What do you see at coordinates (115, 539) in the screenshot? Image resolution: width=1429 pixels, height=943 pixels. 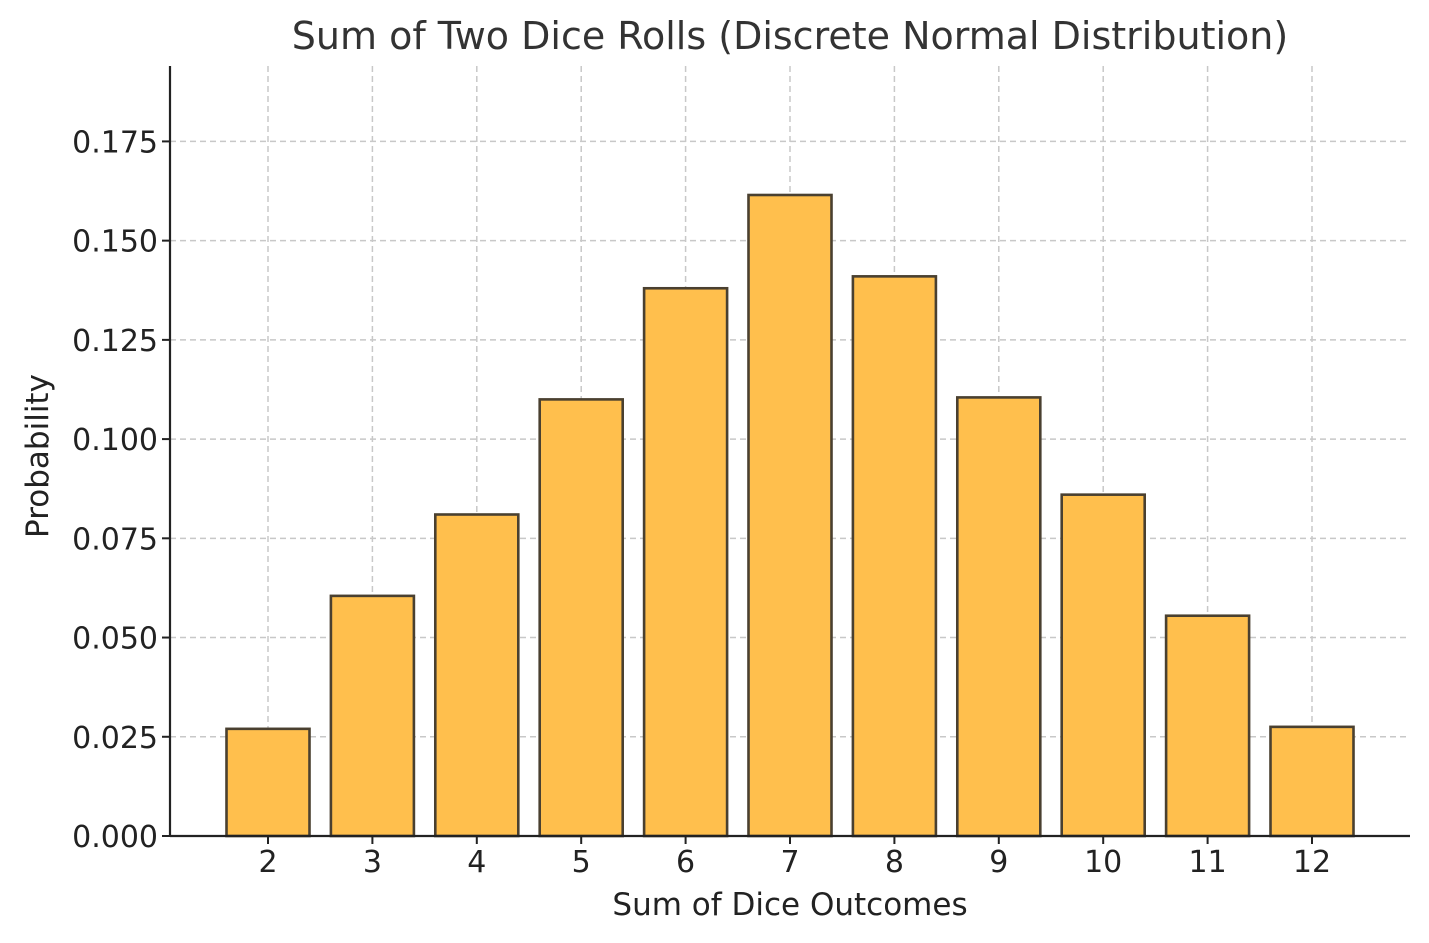 I see `y-tick-label: 0.075` at bounding box center [115, 539].